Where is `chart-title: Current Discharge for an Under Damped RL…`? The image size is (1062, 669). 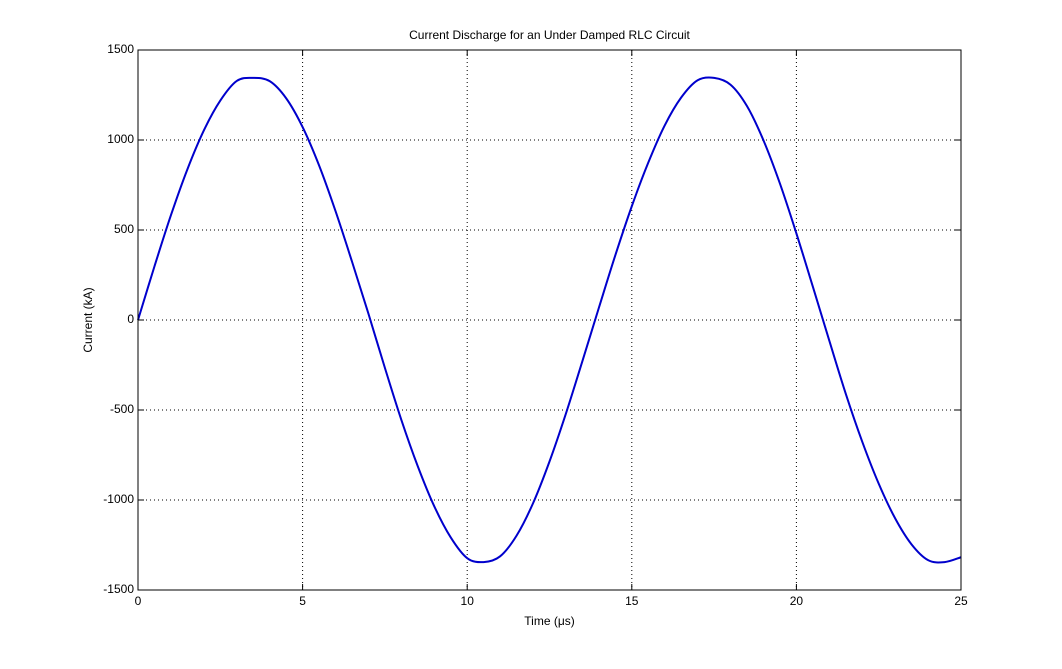 chart-title: Current Discharge for an Under Damped RL… is located at coordinates (549, 35).